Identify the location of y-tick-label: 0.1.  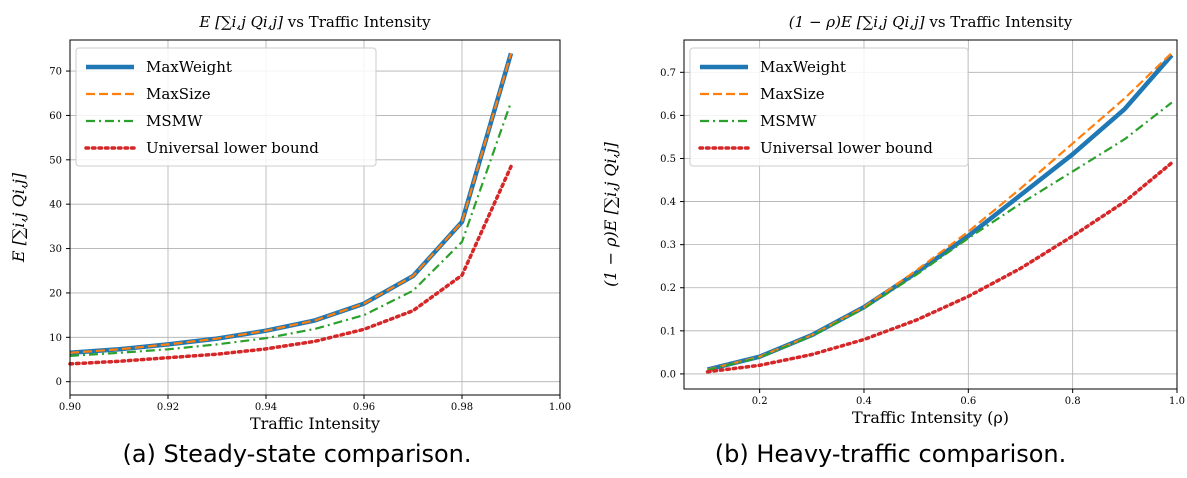
(668, 331).